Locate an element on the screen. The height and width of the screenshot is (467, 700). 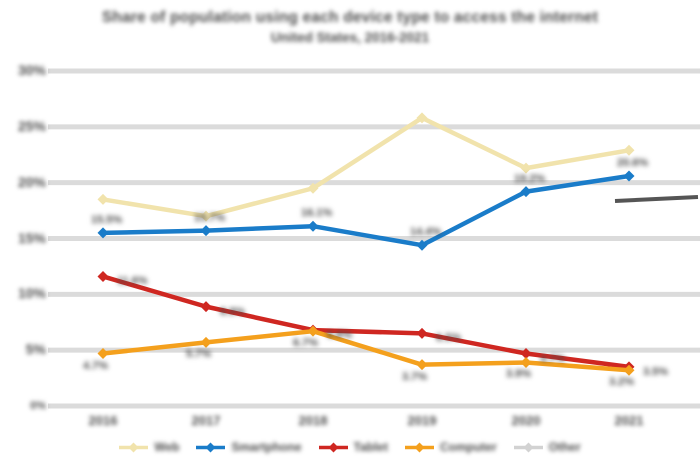
y-axis-tick-label: 25% is located at coordinates (31, 125).